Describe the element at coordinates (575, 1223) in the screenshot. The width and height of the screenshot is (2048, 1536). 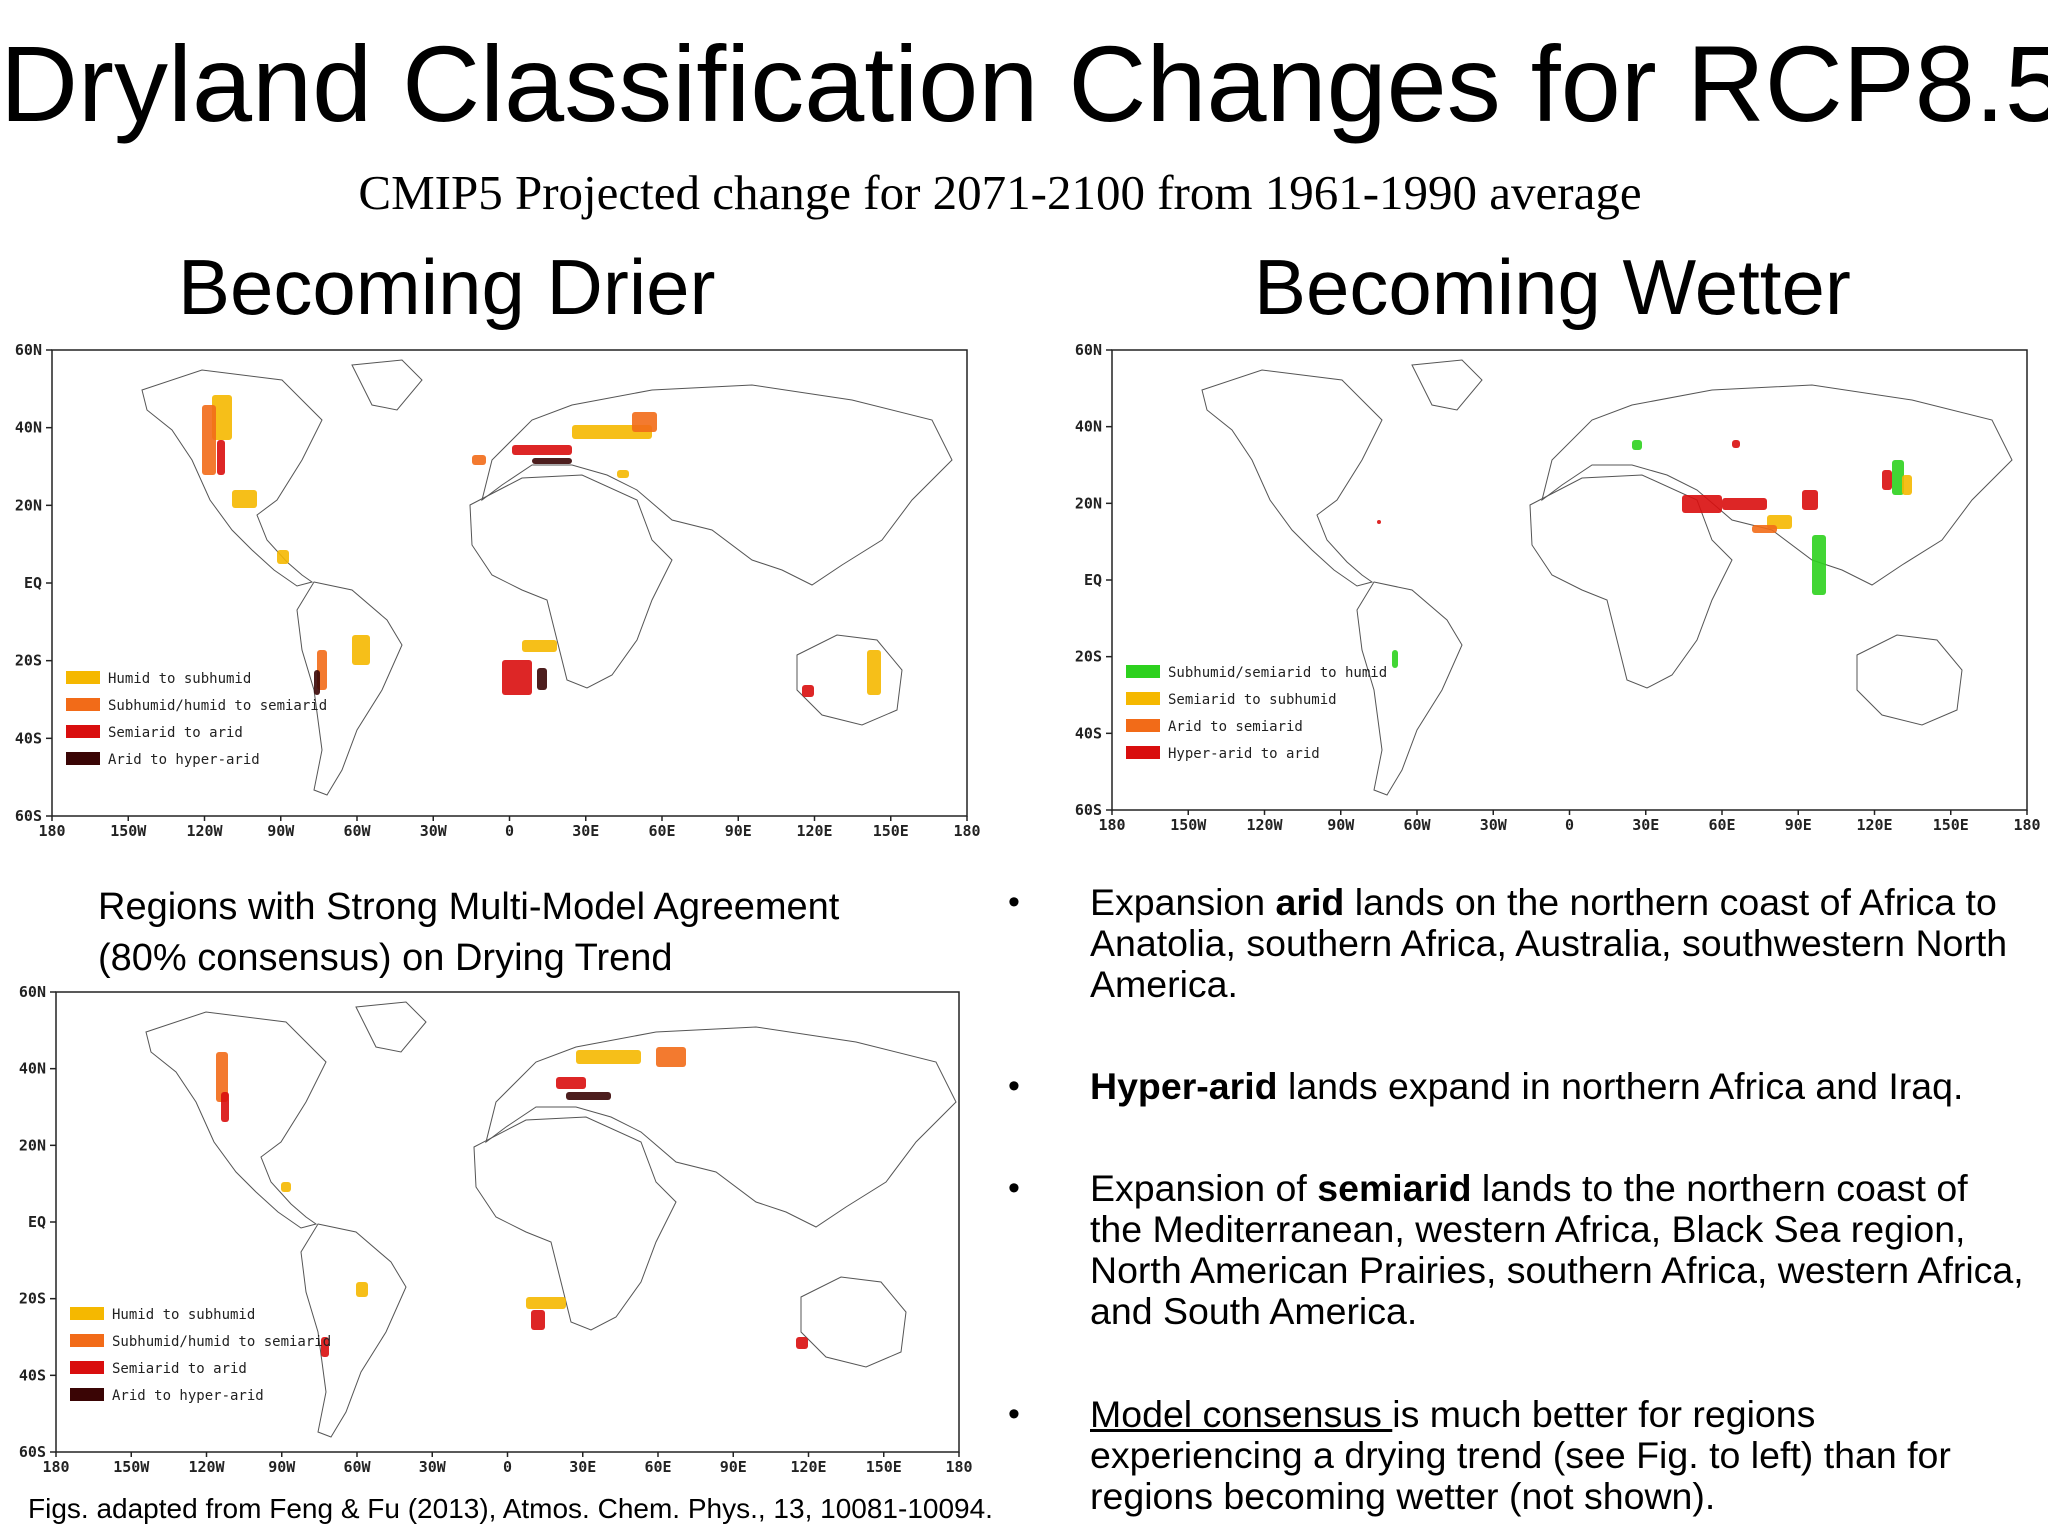
I see `africa-outline` at that location.